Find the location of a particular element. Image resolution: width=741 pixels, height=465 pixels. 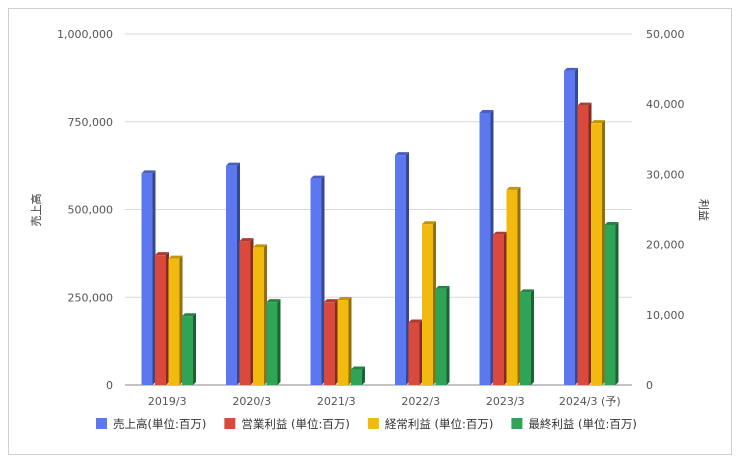

legend-item: 売上高(単位:百万) is located at coordinates (151, 424).